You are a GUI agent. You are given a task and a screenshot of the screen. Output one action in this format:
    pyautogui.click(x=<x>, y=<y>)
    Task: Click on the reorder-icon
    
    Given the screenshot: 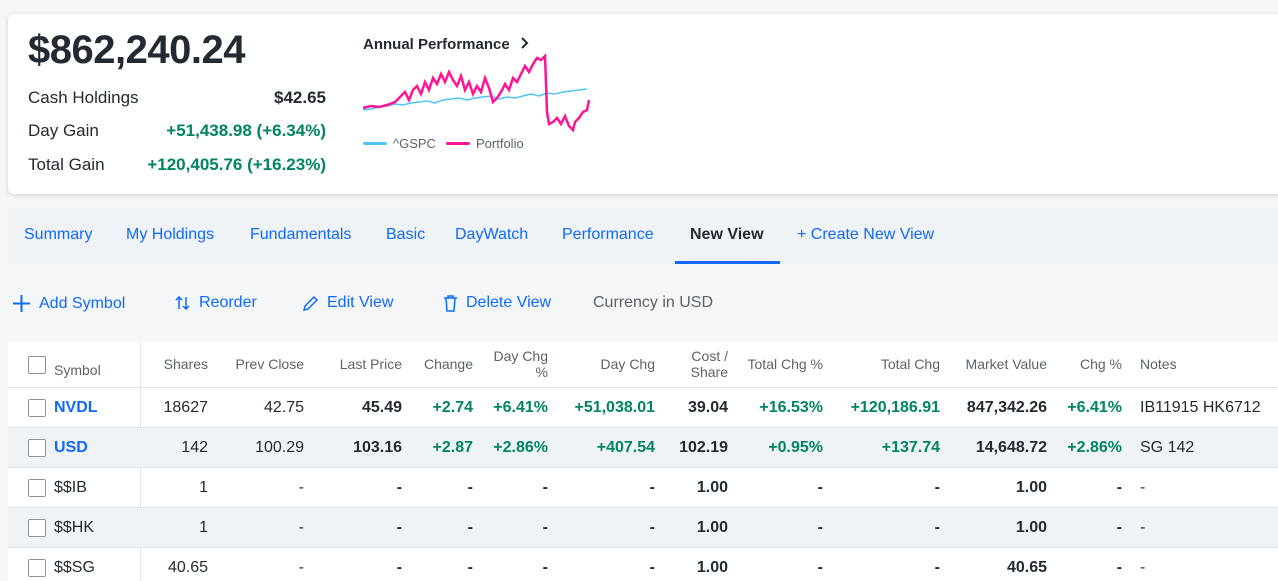 What is the action you would take?
    pyautogui.click(x=182, y=303)
    